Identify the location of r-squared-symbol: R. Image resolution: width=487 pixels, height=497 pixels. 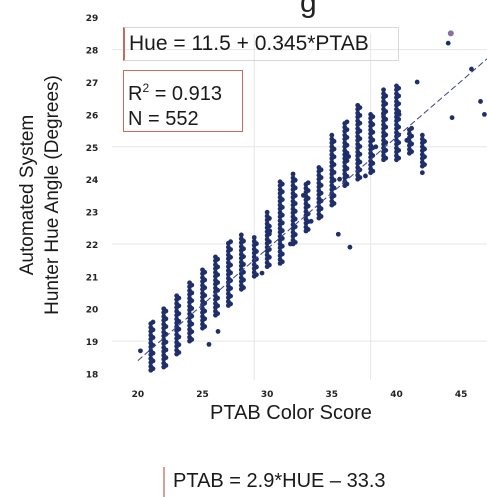
(135, 94).